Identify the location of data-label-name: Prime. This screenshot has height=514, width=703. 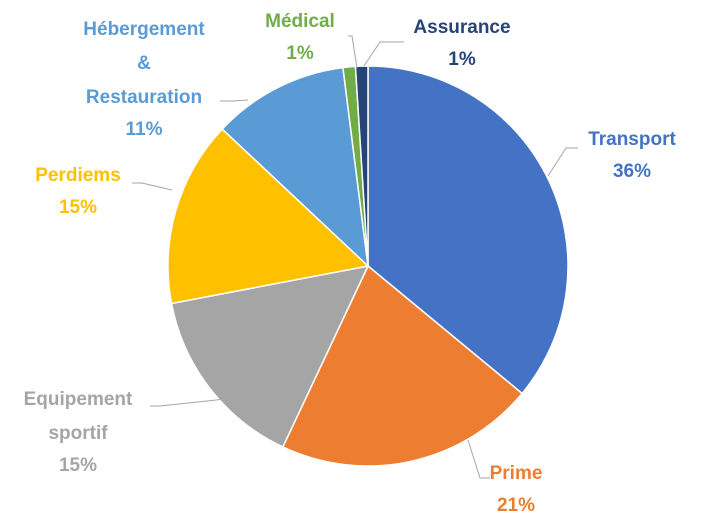
(516, 473).